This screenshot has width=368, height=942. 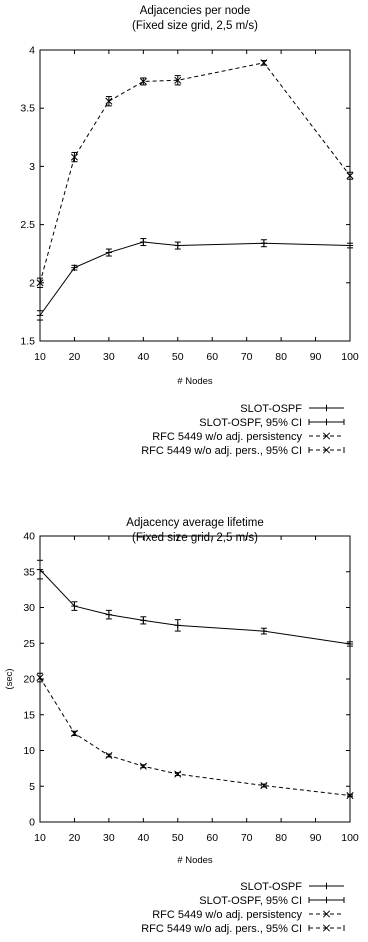 I want to click on legend-entry: RFC 5449 w/o adj. persistency, so click(x=248, y=437).